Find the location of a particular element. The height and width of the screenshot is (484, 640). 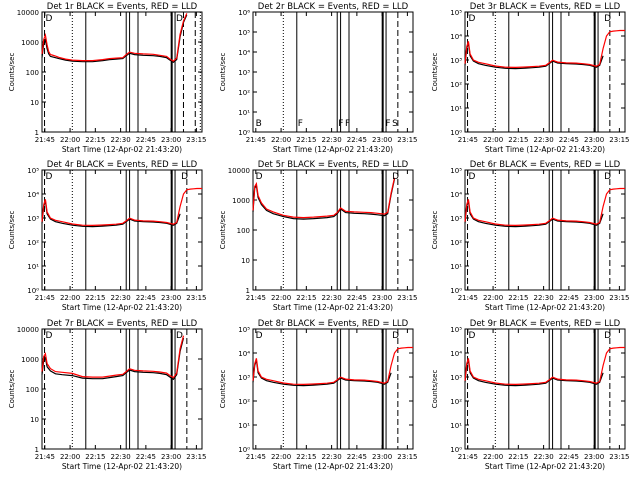

y-tick-label-6-4: 10⁴ is located at coordinates (456, 195).